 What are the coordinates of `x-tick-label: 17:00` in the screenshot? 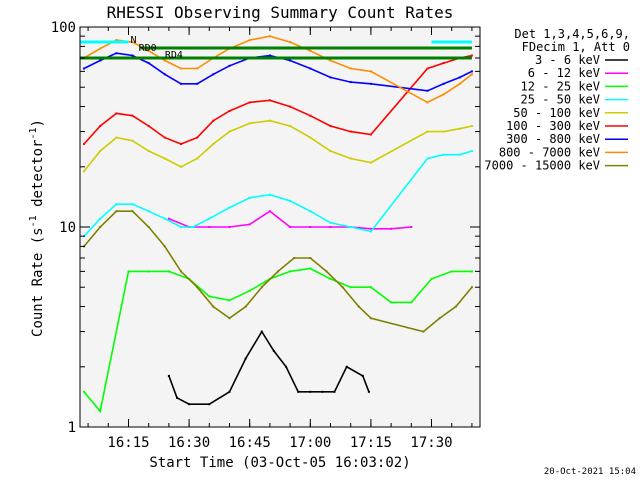 It's located at (310, 443).